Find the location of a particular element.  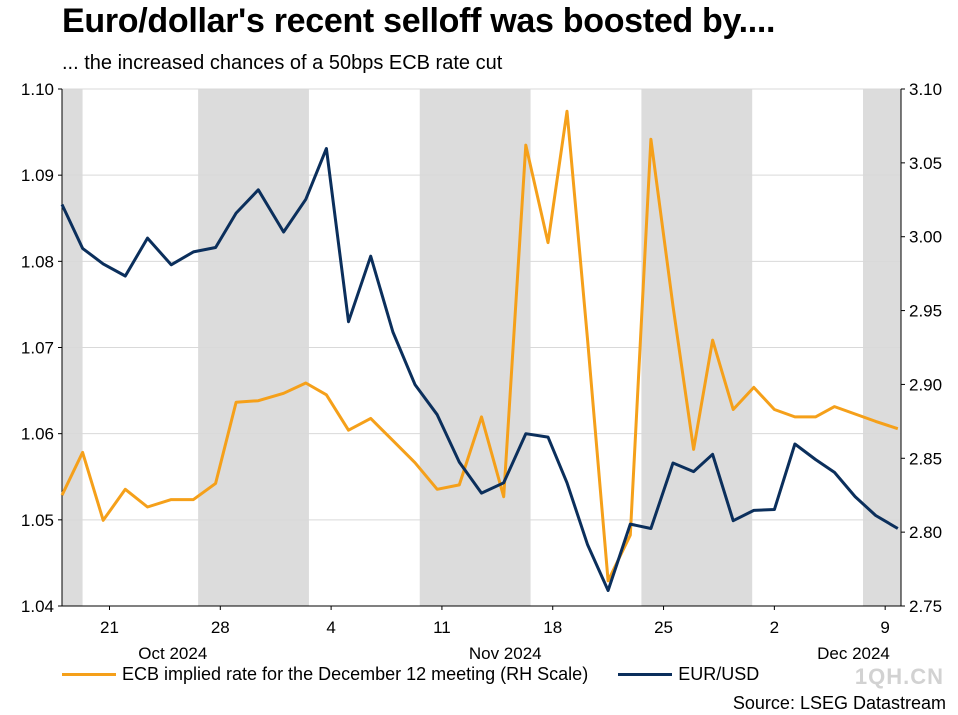

x-axis-tick-label: 21 is located at coordinates (109, 627).